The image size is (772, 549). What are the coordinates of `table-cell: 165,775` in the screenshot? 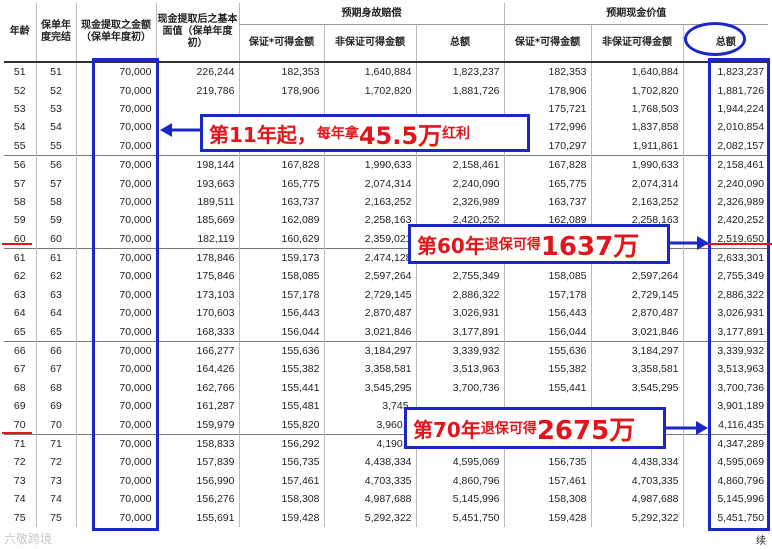 It's located at (547, 183).